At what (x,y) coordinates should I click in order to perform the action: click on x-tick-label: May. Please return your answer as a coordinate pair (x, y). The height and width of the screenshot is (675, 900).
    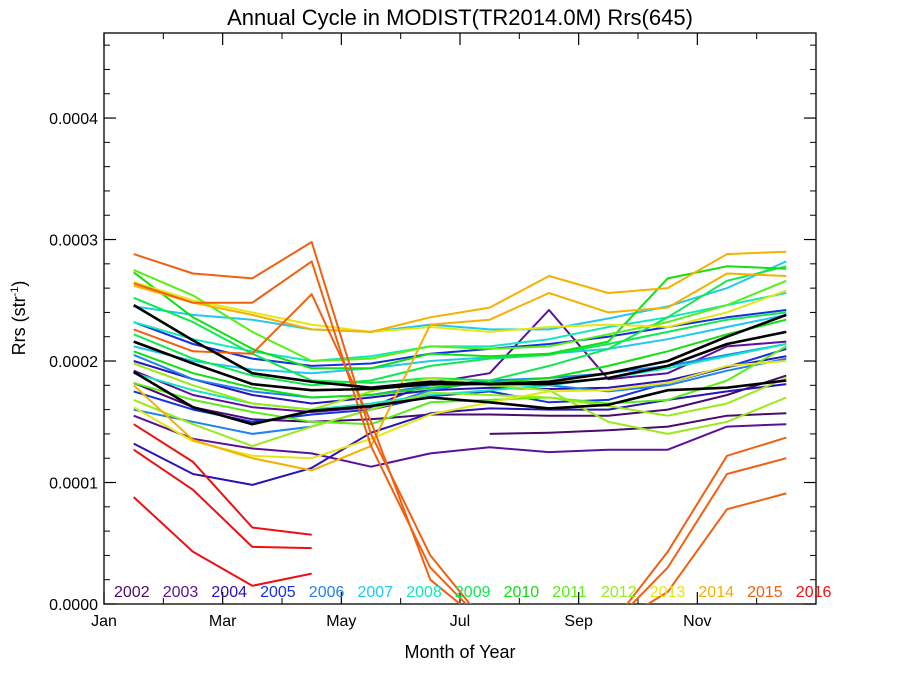
    Looking at the image, I should click on (341, 621).